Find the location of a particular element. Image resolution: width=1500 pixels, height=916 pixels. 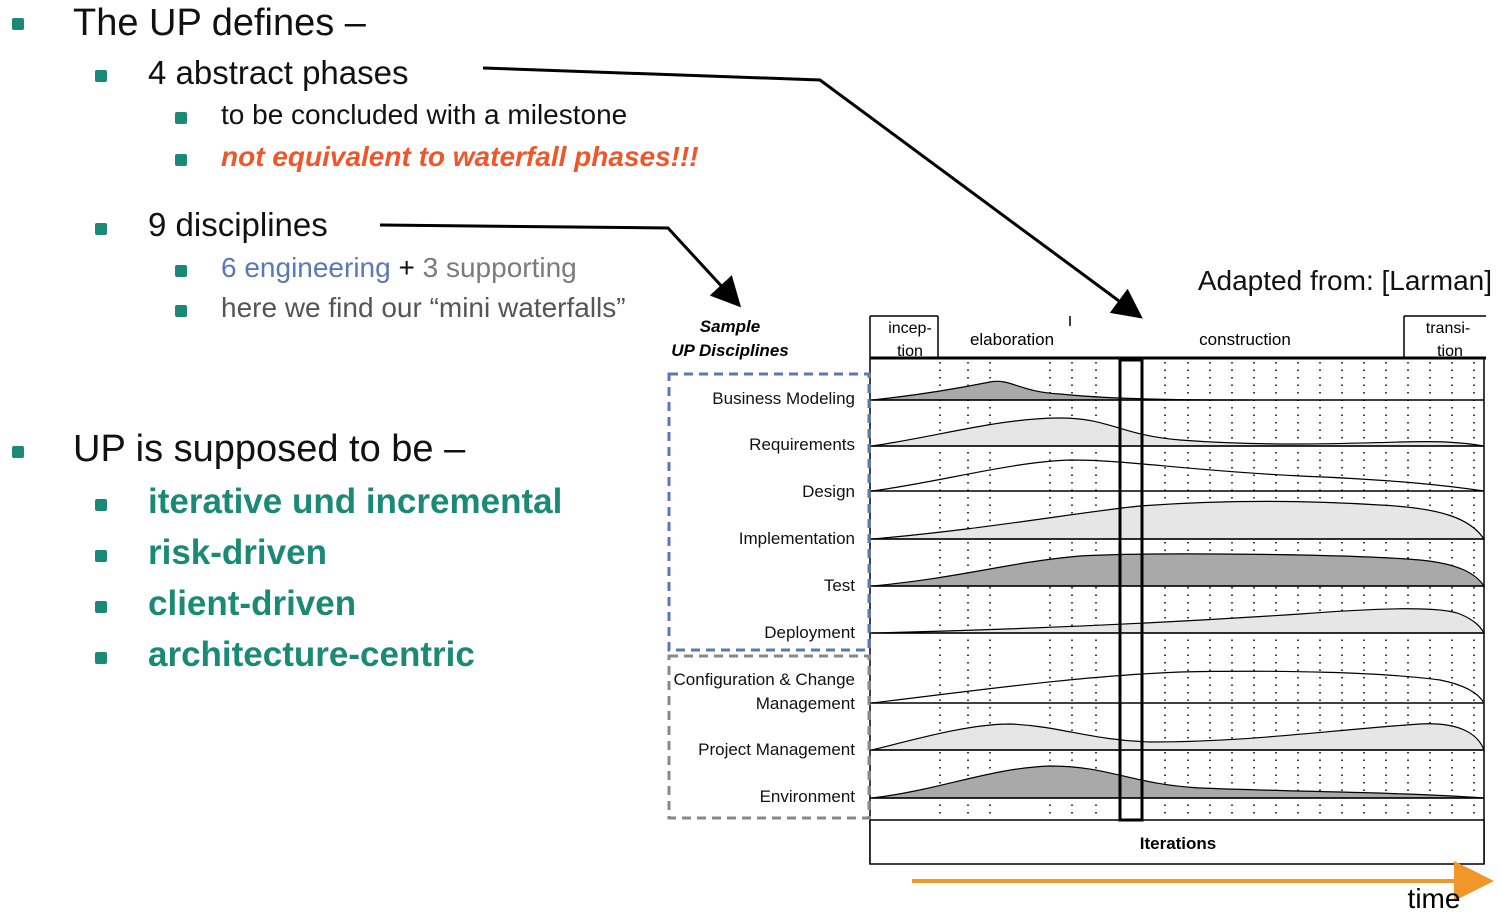

discipline-environment: Environment is located at coordinates (808, 796).